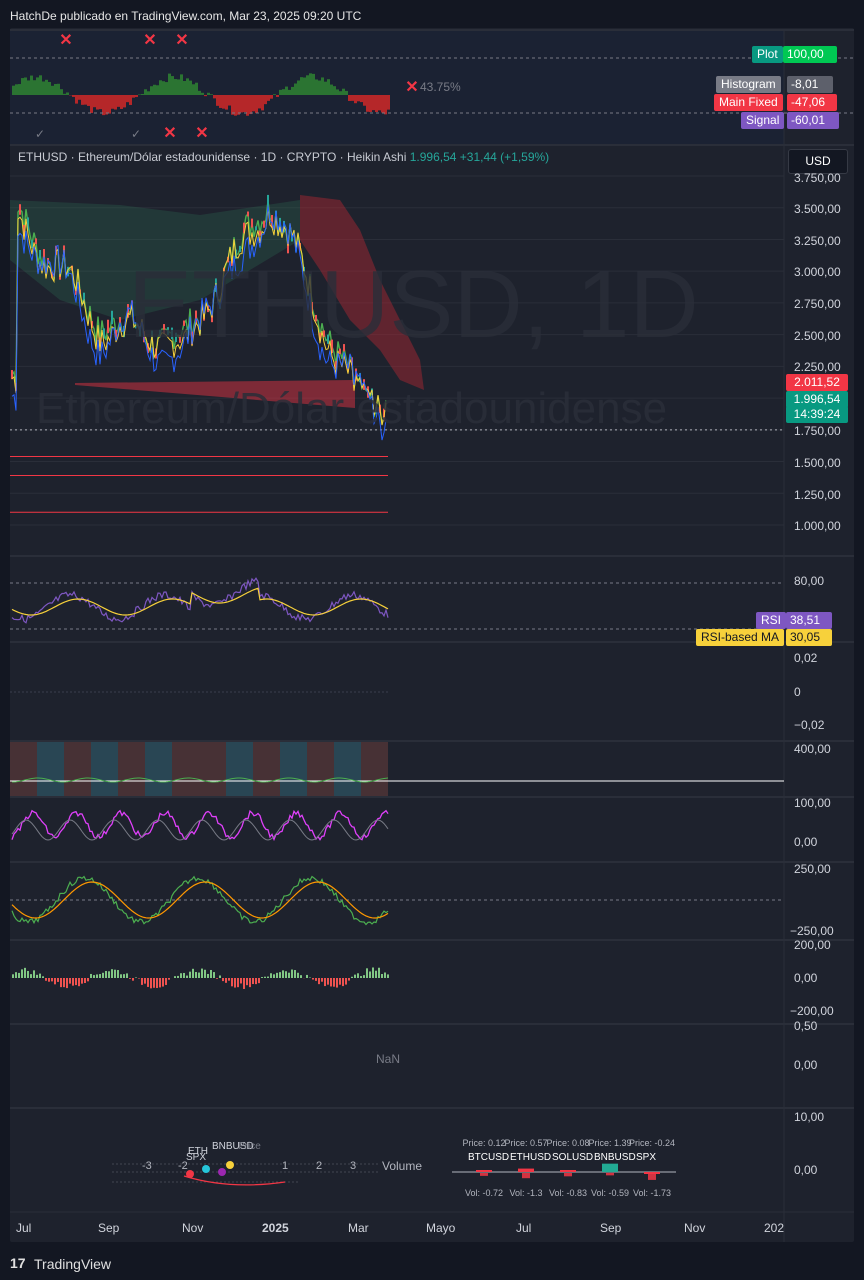 This screenshot has width=864, height=1280. I want to click on panel6-axis-label: −250,00, so click(812, 931).